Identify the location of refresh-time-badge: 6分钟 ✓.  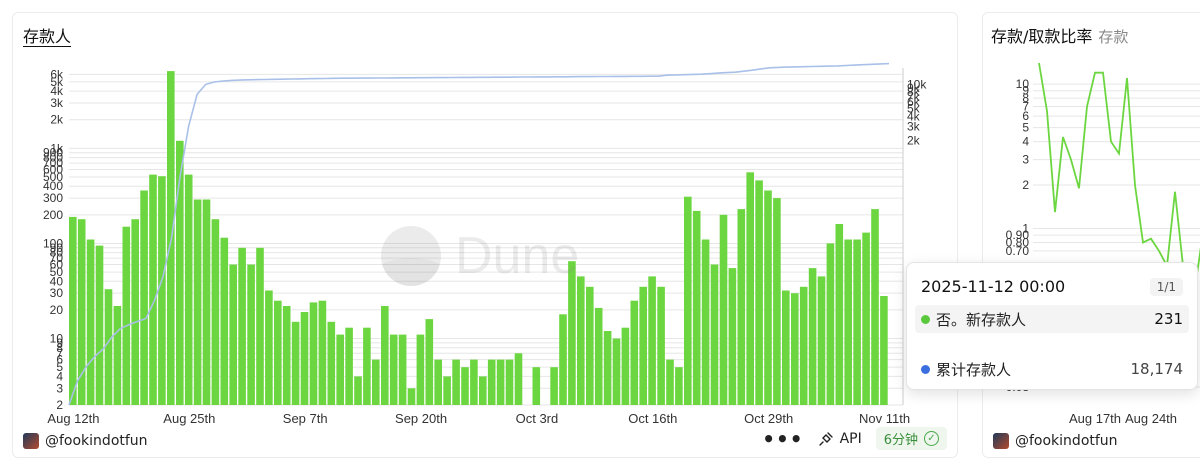
(911, 438).